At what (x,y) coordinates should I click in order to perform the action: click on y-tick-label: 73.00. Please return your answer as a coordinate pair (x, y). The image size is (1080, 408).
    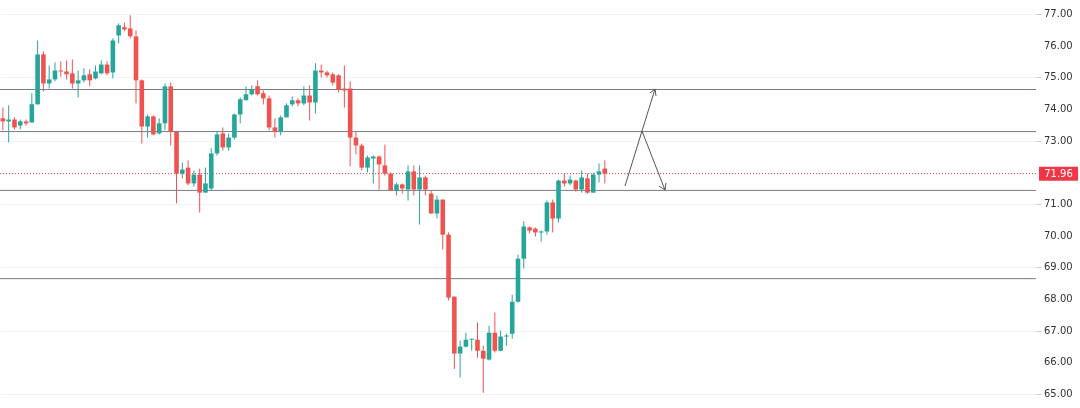
    Looking at the image, I should click on (1058, 140).